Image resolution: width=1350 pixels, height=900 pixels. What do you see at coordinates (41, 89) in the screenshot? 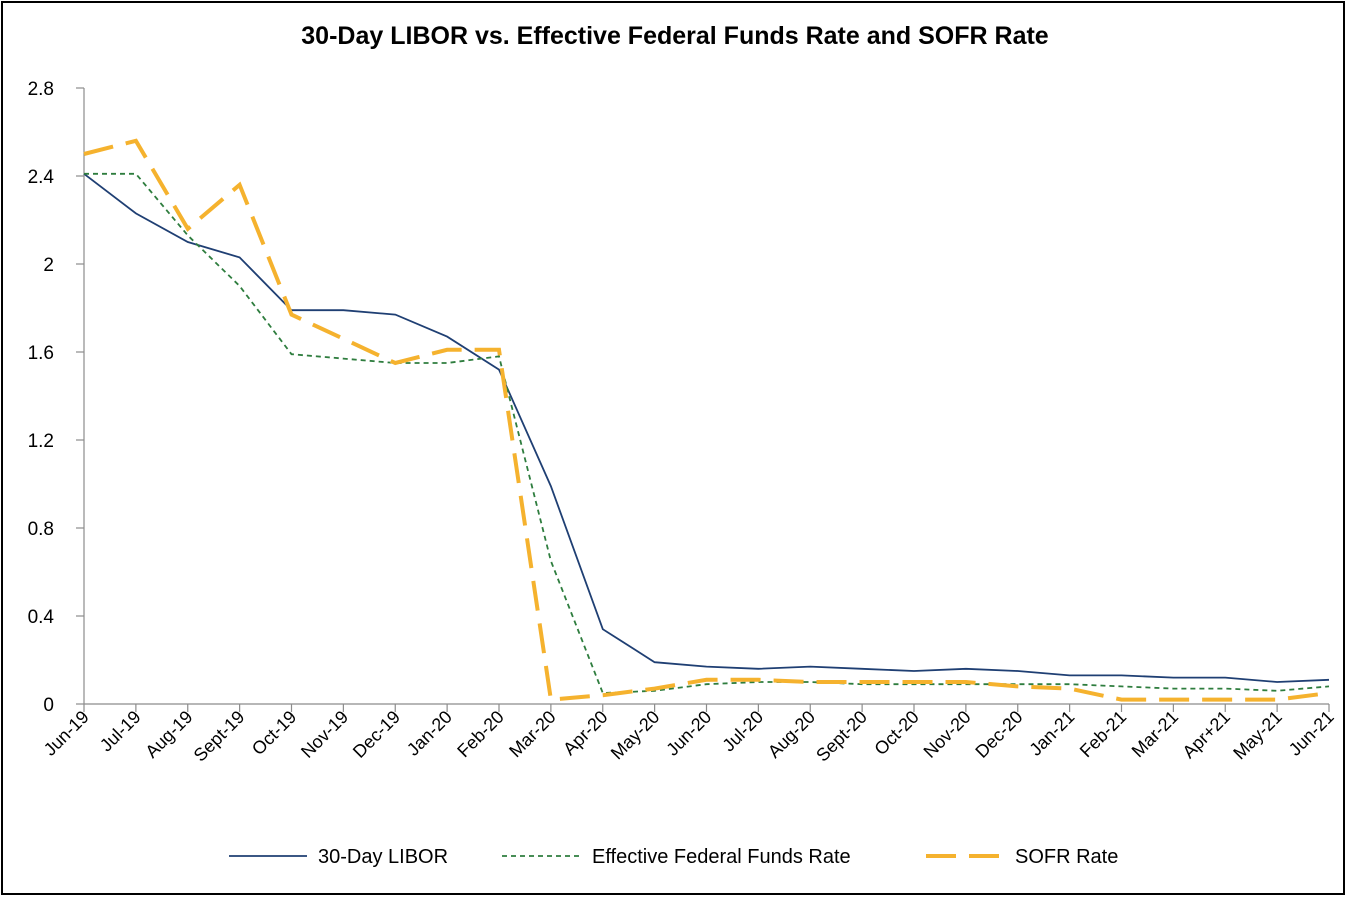
I see `y-tick-label: 2.8` at bounding box center [41, 89].